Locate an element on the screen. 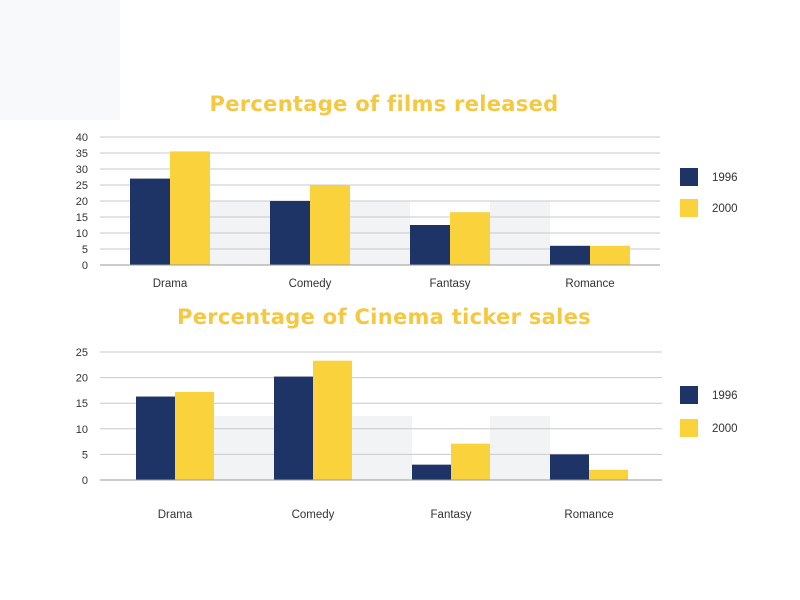  y-tick-label: 30 is located at coordinates (82, 170).